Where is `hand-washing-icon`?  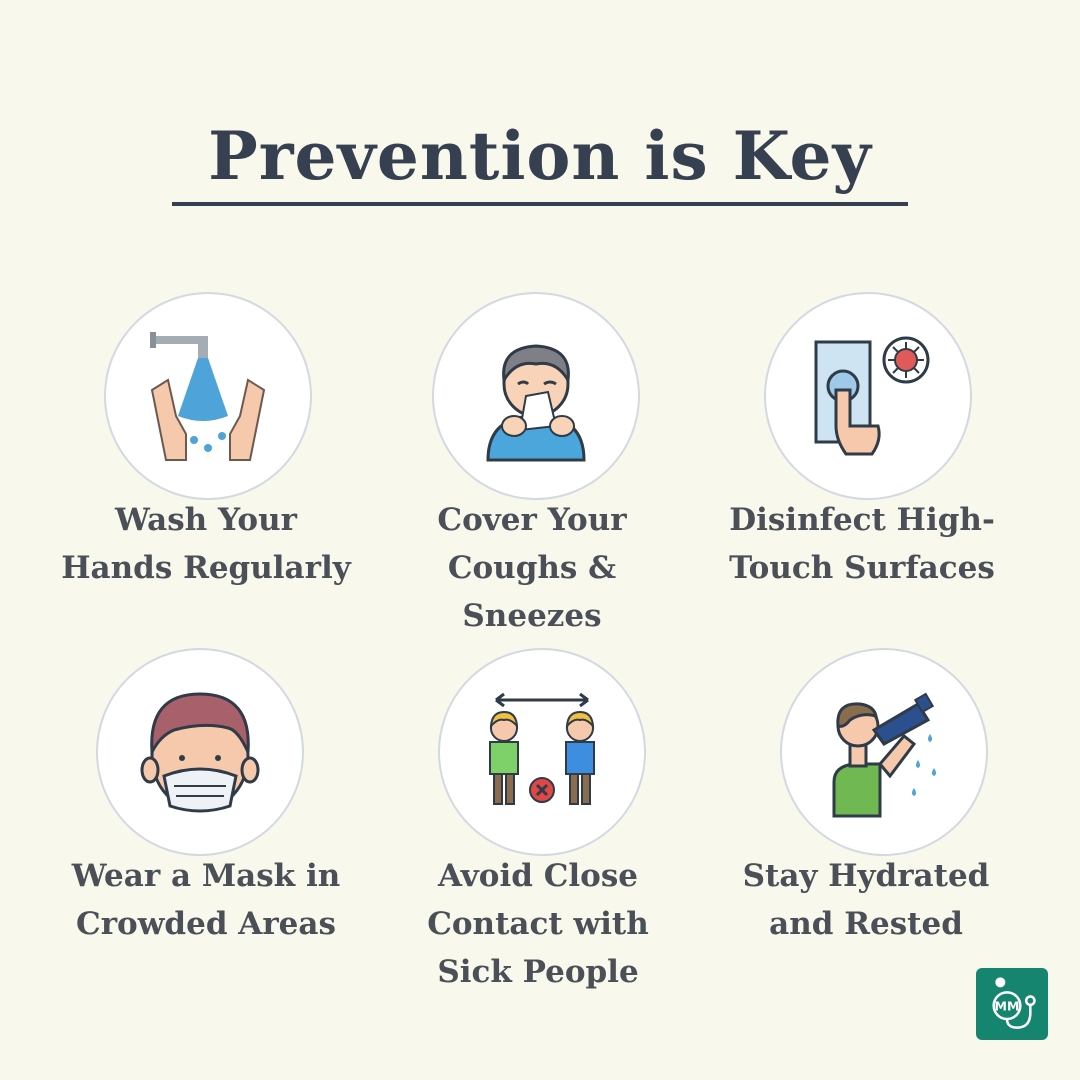
hand-washing-icon is located at coordinates (208, 396).